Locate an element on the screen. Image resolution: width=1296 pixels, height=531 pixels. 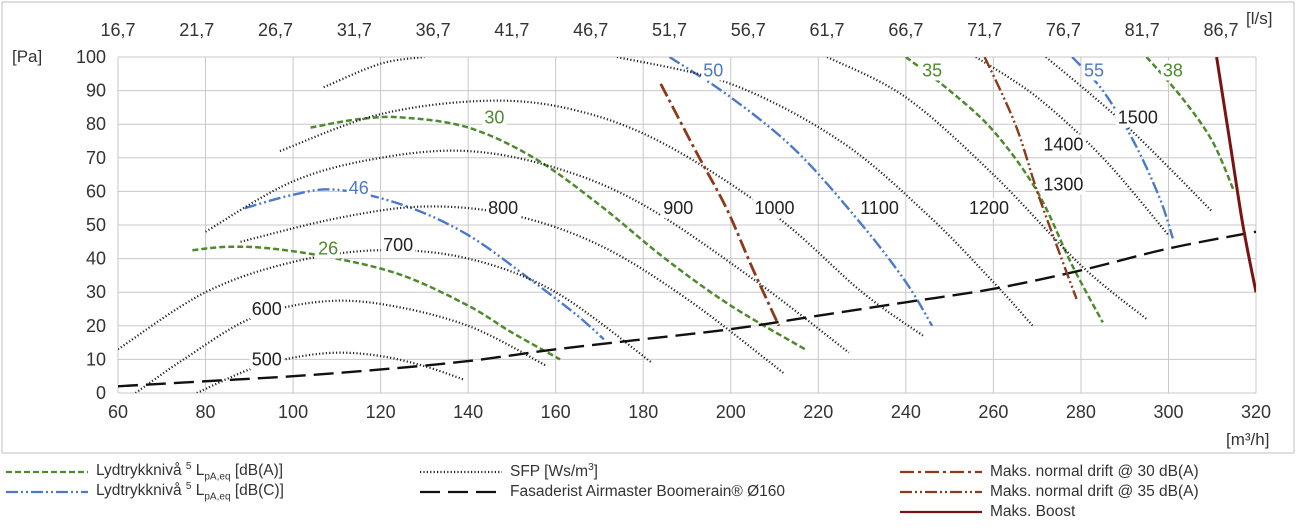
legend-item: Maks. normal drift @ 30 dB(A) is located at coordinates (1049, 472).